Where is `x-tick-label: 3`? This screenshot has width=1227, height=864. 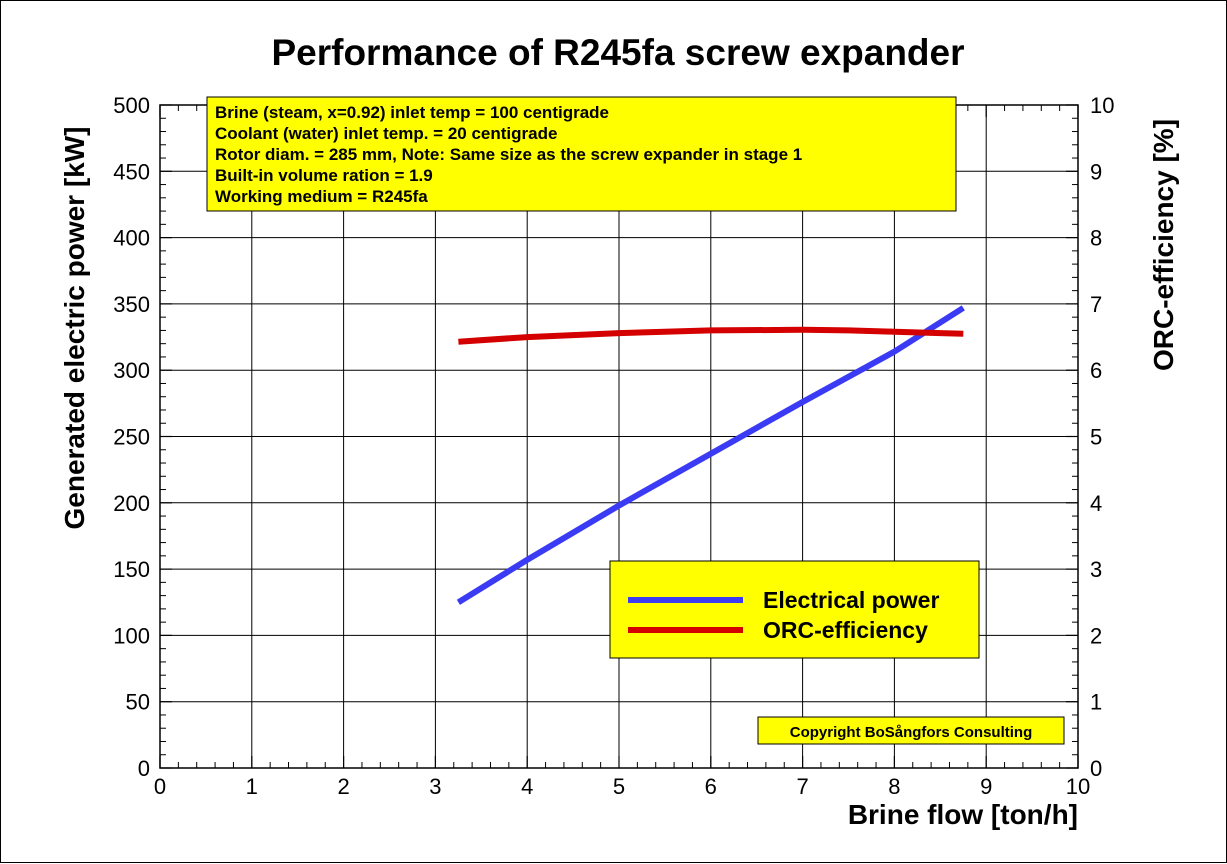
x-tick-label: 3 is located at coordinates (435, 786).